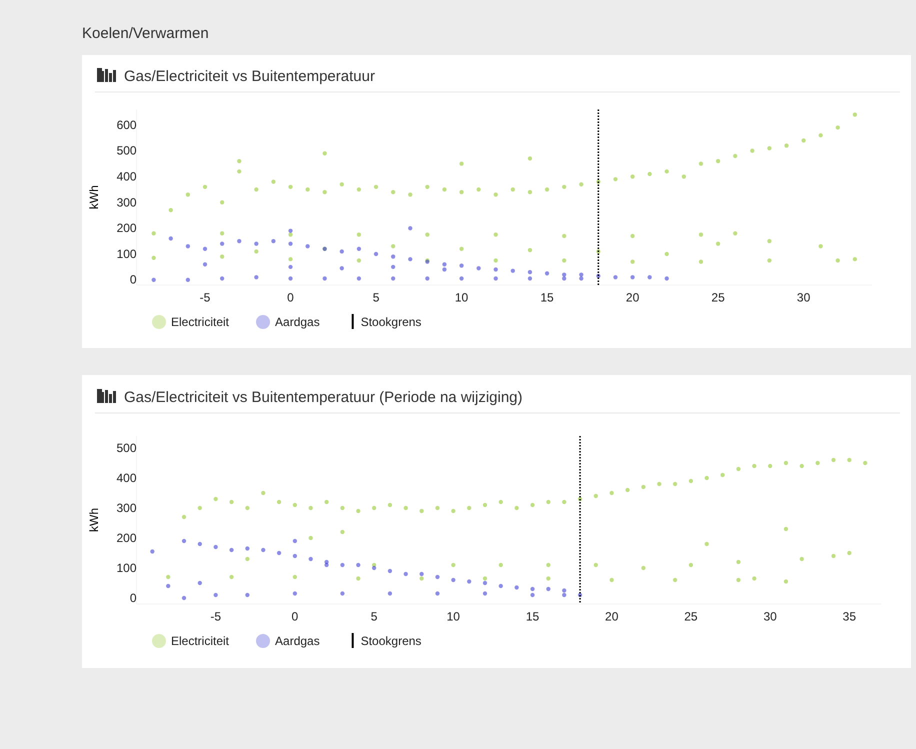 The image size is (916, 749). I want to click on text: Koelen/Verwarmen, so click(145, 33).